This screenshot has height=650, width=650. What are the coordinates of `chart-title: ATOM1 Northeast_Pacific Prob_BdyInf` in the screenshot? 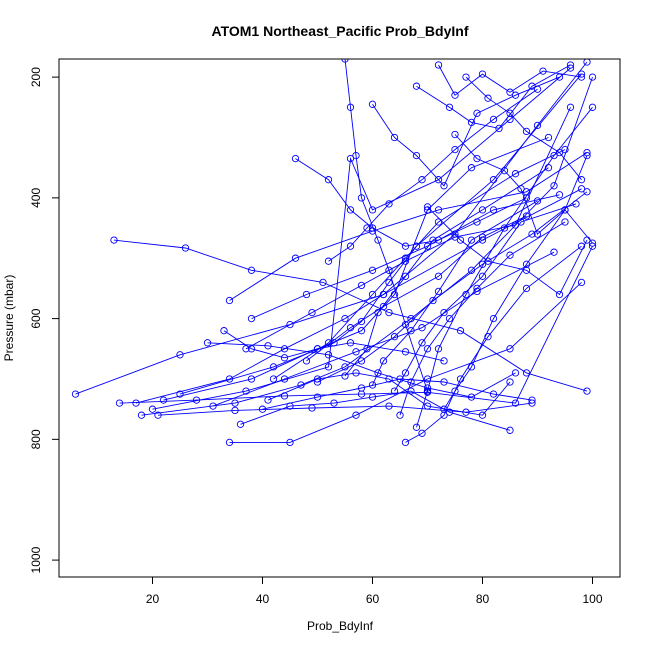 It's located at (340, 31).